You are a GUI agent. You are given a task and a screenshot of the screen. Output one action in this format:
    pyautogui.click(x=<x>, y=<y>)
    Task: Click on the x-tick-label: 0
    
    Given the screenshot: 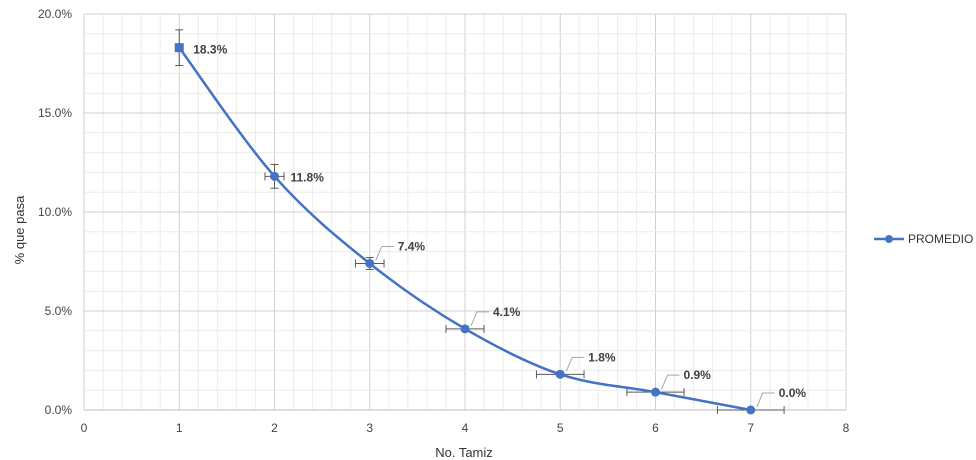 What is the action you would take?
    pyautogui.click(x=84, y=428)
    